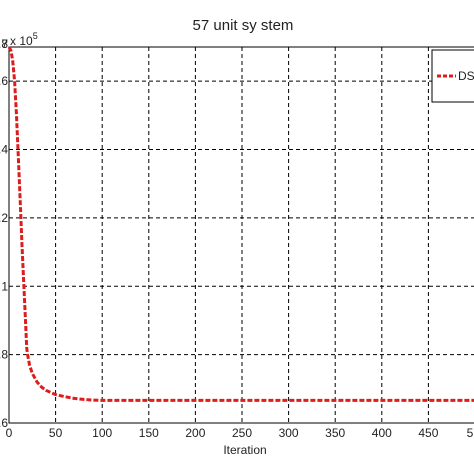  Describe the element at coordinates (56, 433) in the screenshot. I see `x-tick-label: 50` at that location.